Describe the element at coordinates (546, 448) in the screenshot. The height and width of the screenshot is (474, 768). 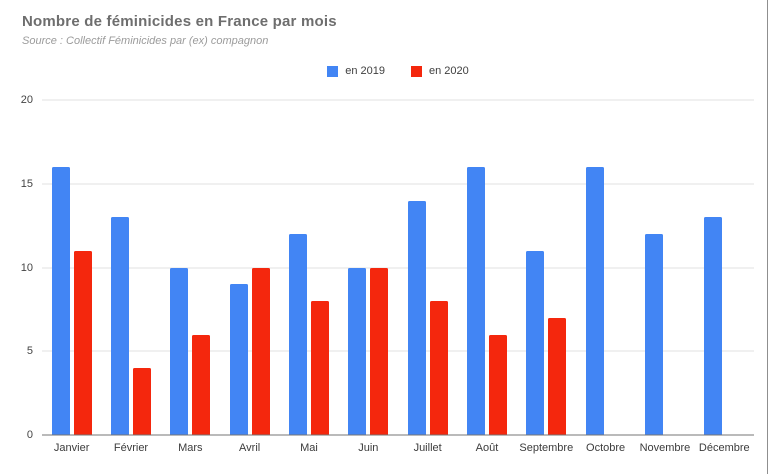
I see `x-axis-label-septembre: Septembre` at that location.